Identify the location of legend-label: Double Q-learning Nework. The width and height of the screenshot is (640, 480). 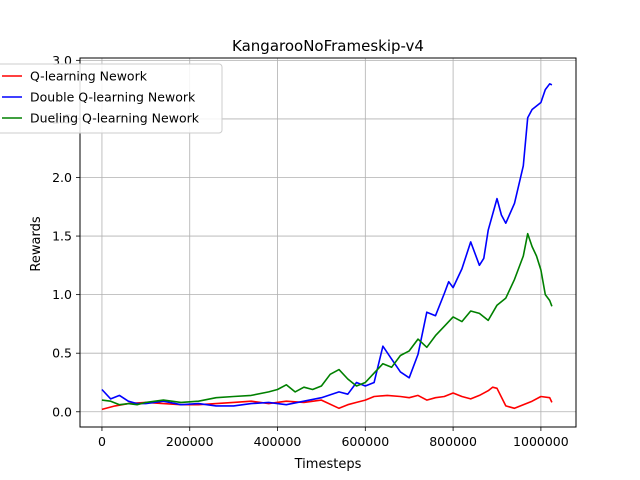
(113, 97).